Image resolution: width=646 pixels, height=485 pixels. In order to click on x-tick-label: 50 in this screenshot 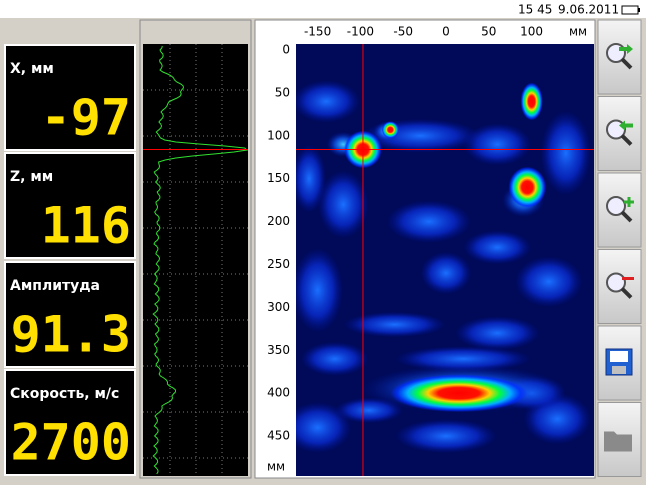, I will do `click(488, 32)`.